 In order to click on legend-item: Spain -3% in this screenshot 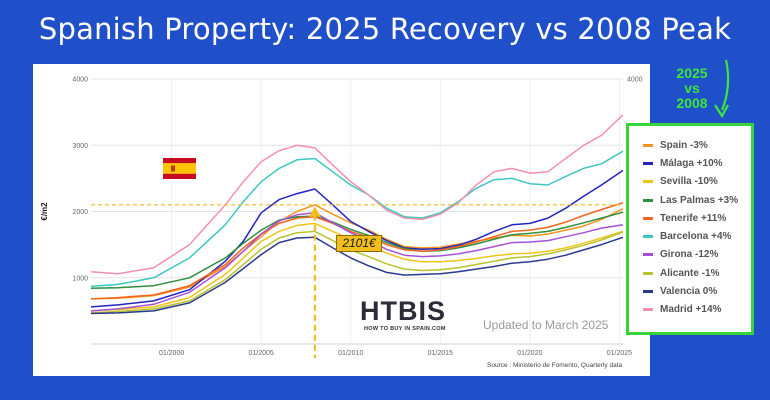, I will do `click(697, 145)`.